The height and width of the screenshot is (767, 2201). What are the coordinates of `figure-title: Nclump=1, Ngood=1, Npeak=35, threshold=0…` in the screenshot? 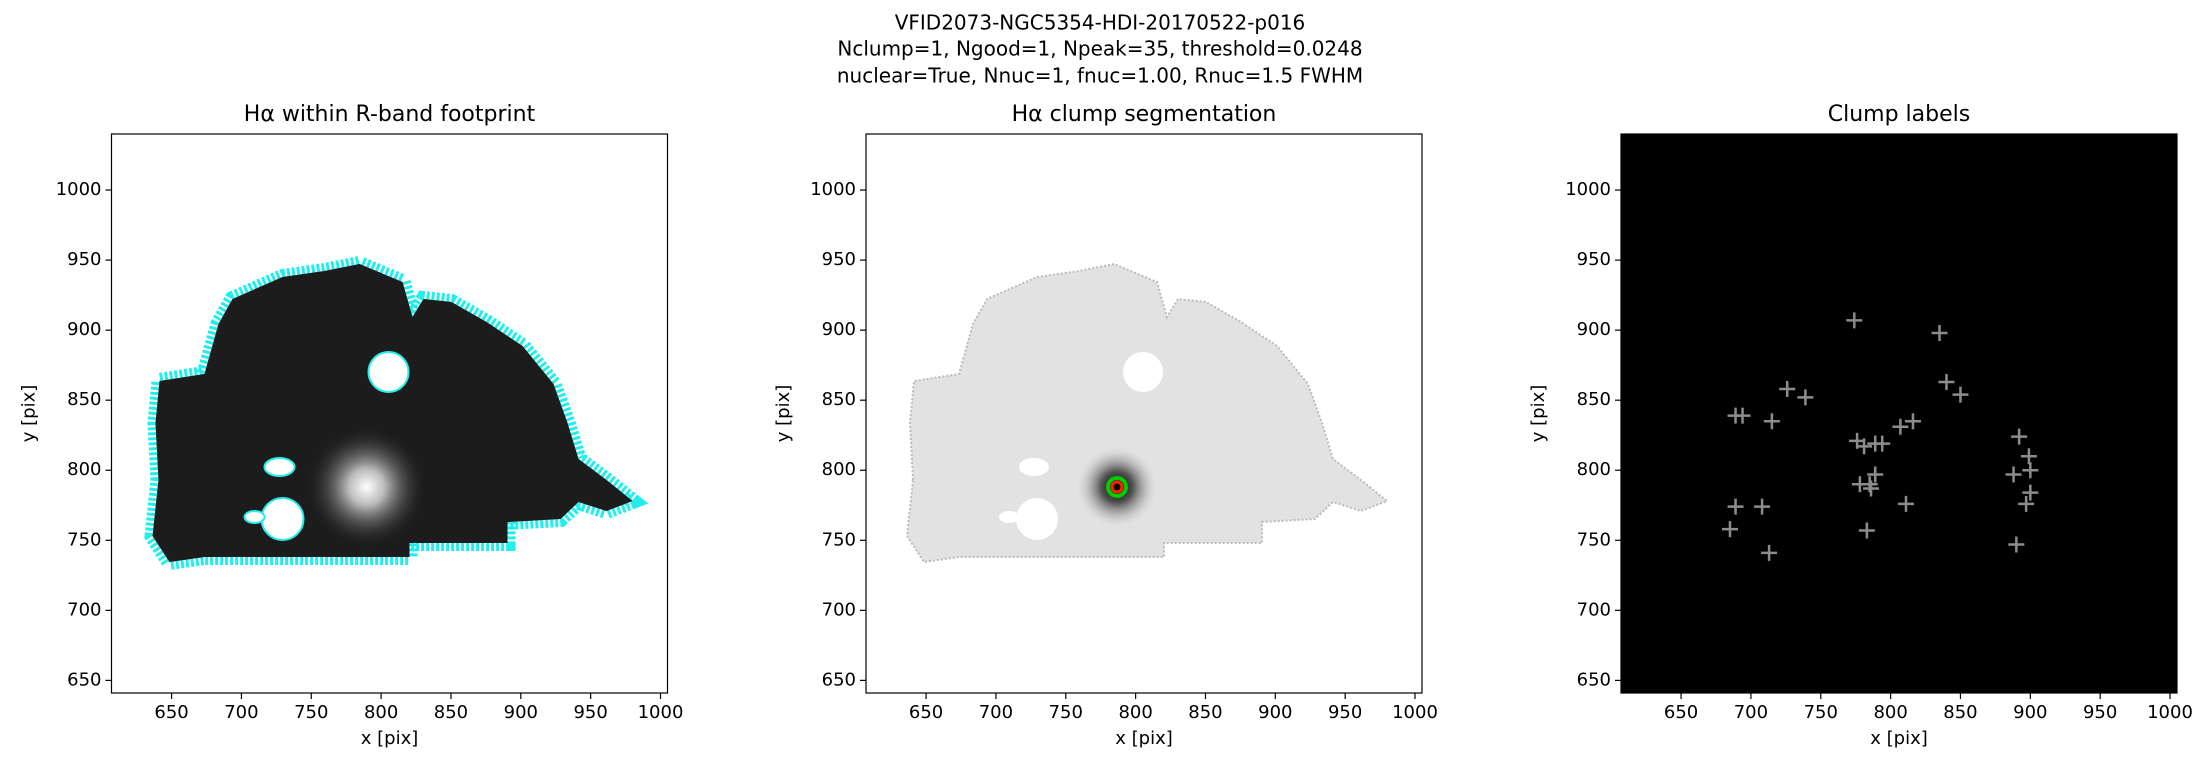 It's located at (1099, 49).